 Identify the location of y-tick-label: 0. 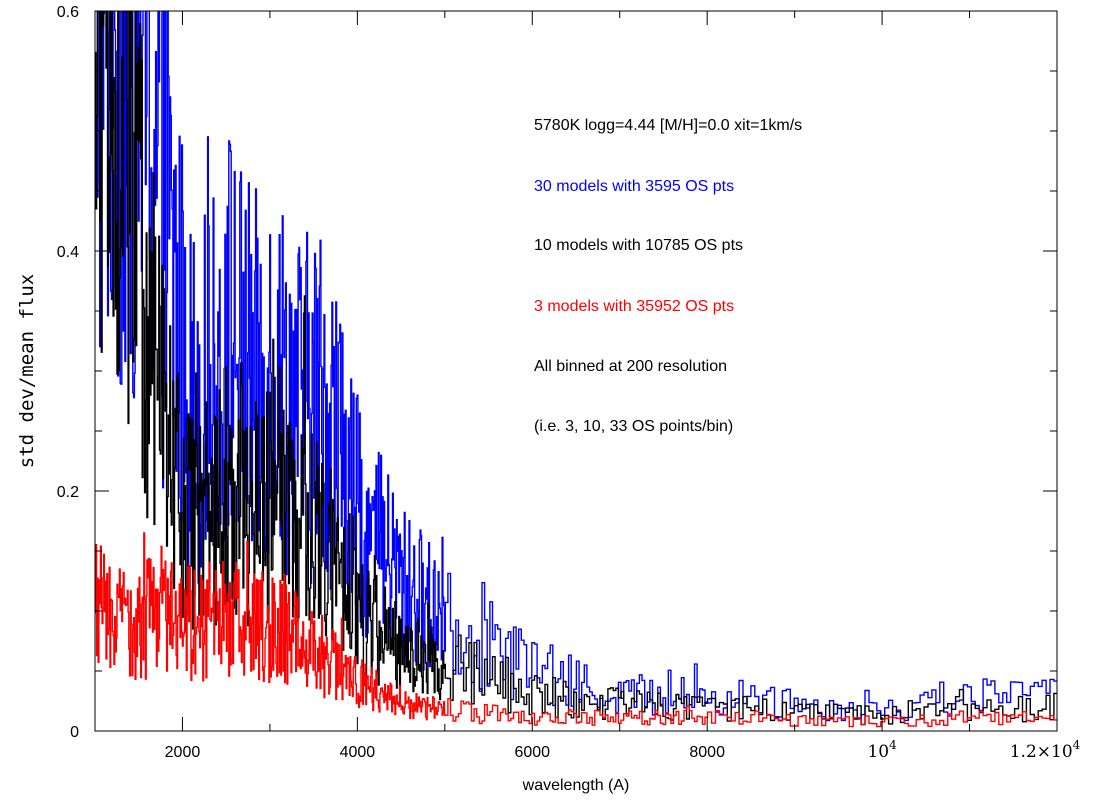
(74, 732).